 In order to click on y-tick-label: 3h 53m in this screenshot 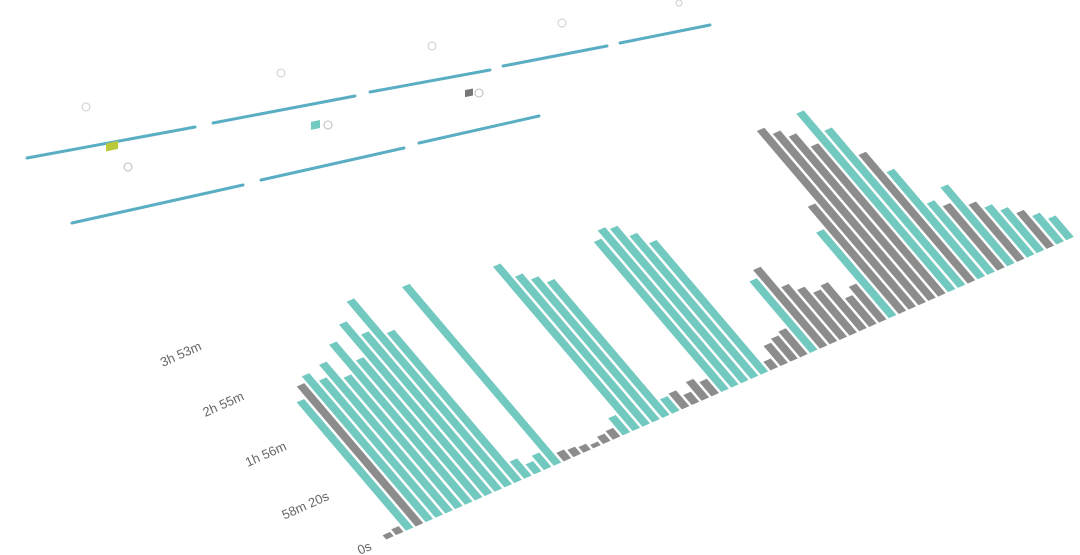, I will do `click(181, 353)`.